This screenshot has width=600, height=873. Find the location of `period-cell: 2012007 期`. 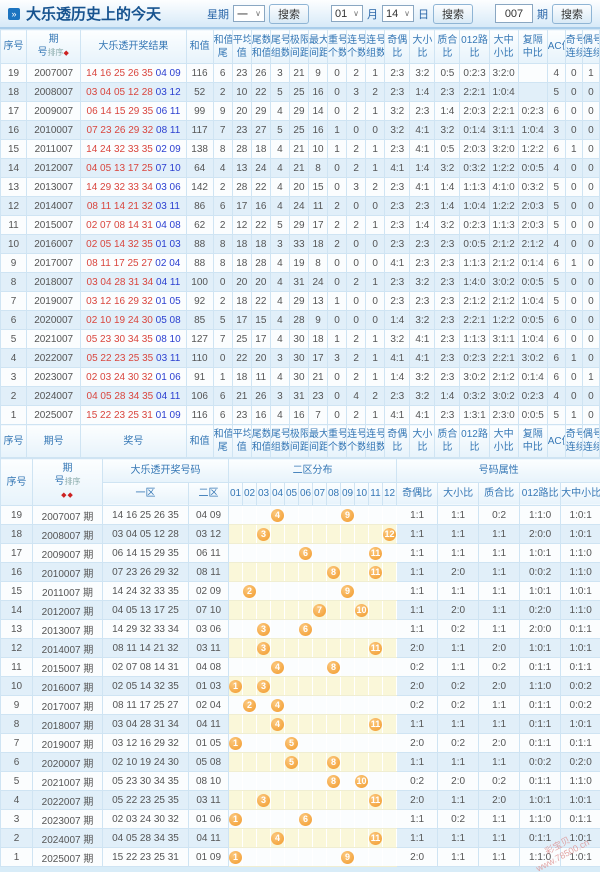

period-cell: 2012007 期 is located at coordinates (67, 610).